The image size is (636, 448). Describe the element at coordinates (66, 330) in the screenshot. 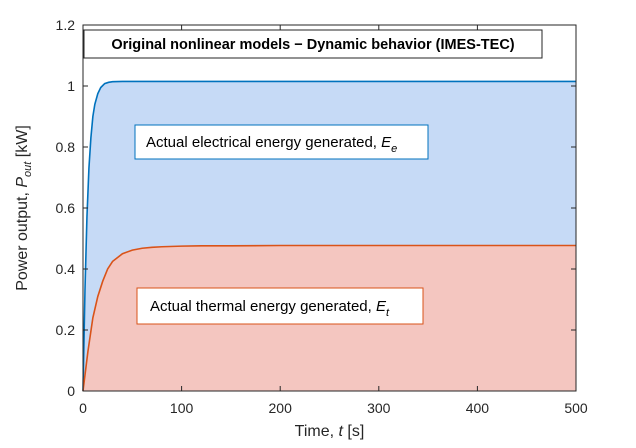

I see `y-tick-label: 0.2` at that location.